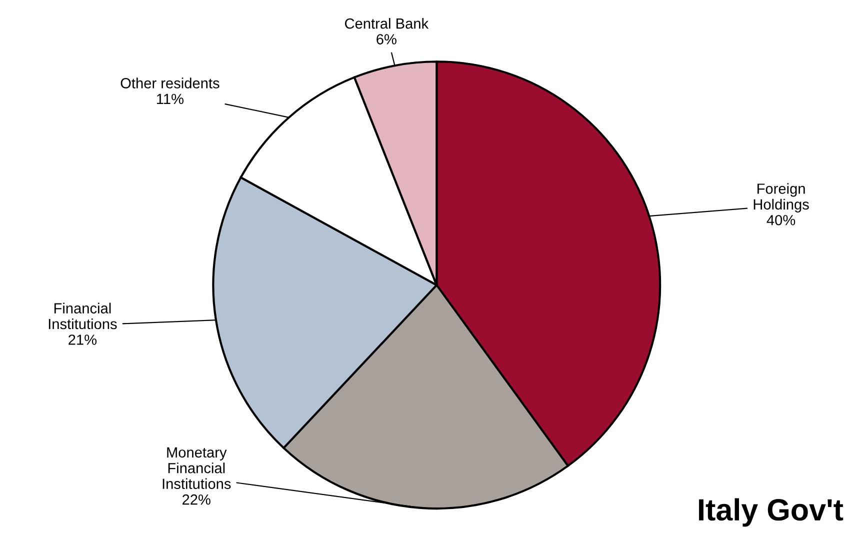 The height and width of the screenshot is (543, 852). What do you see at coordinates (82, 316) in the screenshot?
I see `slice-label: Financial Institutions` at bounding box center [82, 316].